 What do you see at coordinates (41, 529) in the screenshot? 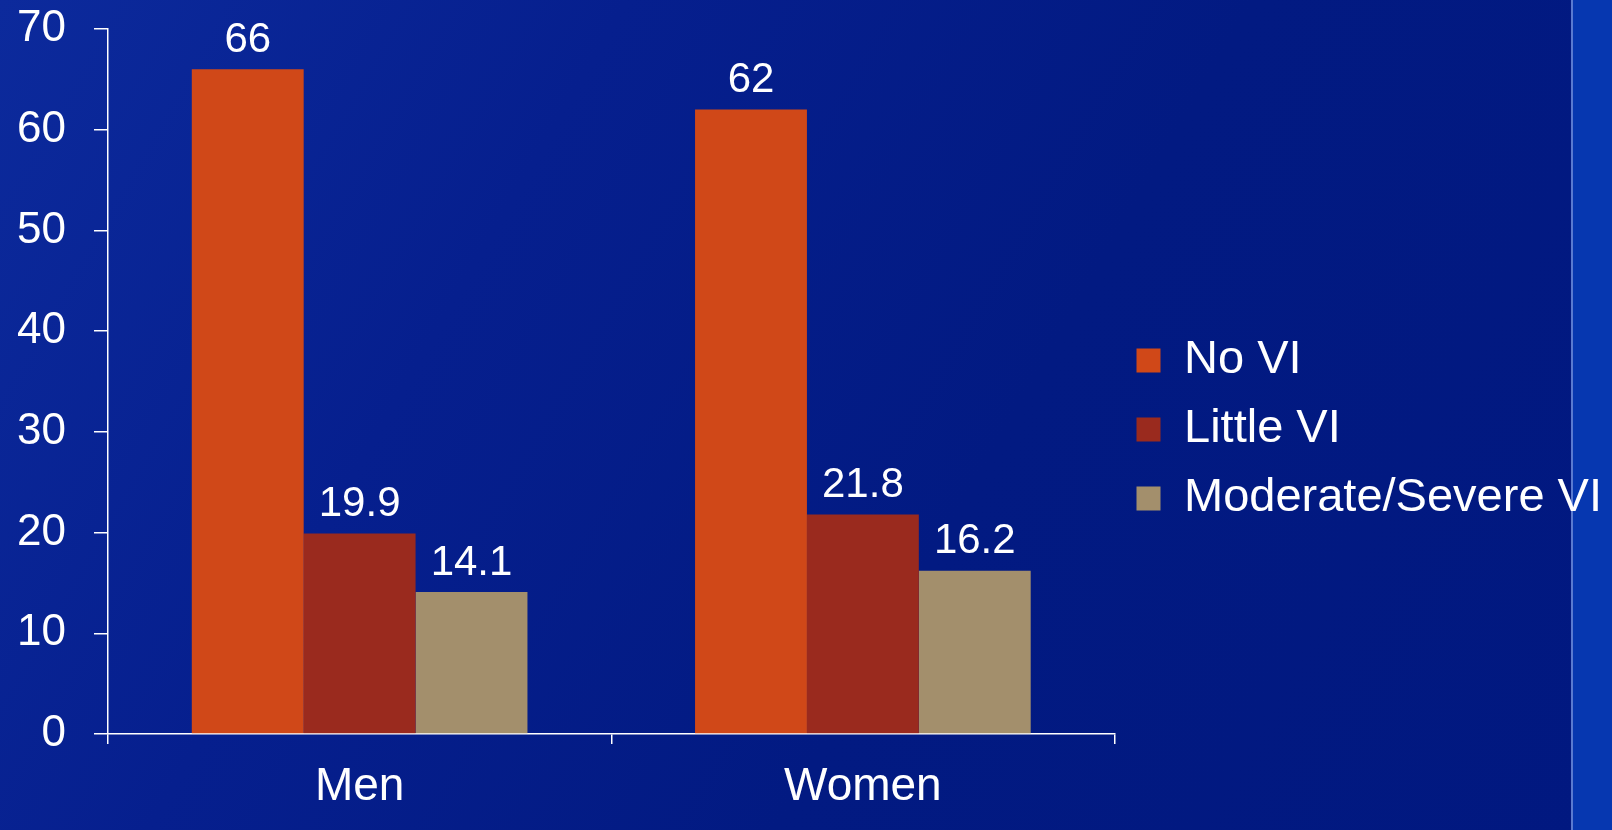
I see `y-tick-label: 20` at bounding box center [41, 529].